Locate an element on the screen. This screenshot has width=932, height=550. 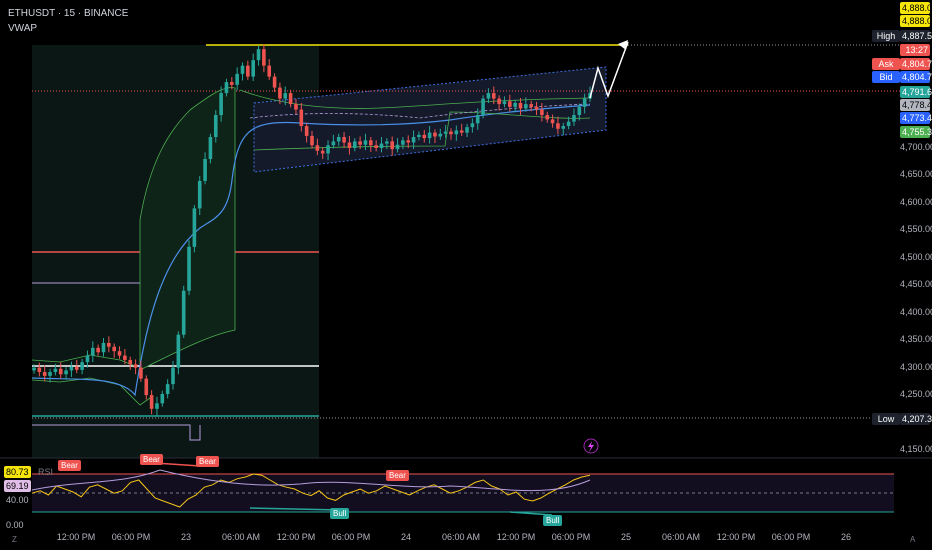
low-tag: Low is located at coordinates (886, 419).